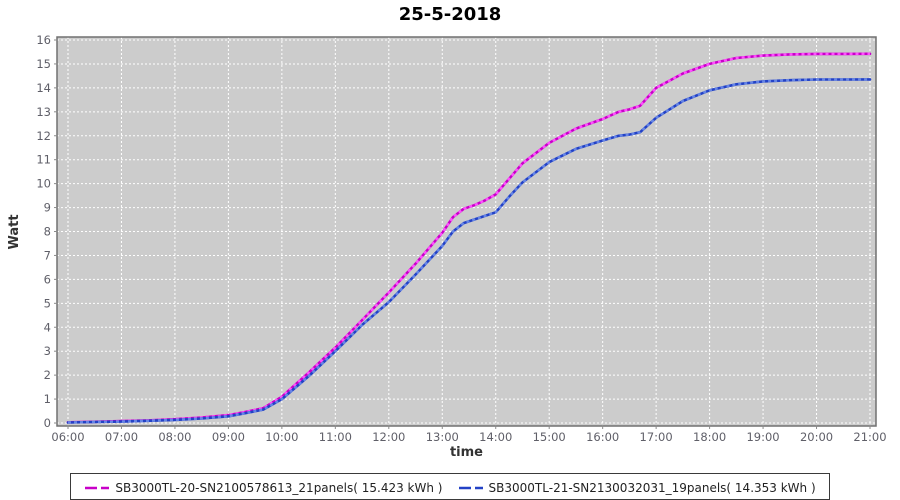 The height and width of the screenshot is (500, 900). Describe the element at coordinates (602, 437) in the screenshot. I see `x-tick-label: 16:00` at that location.